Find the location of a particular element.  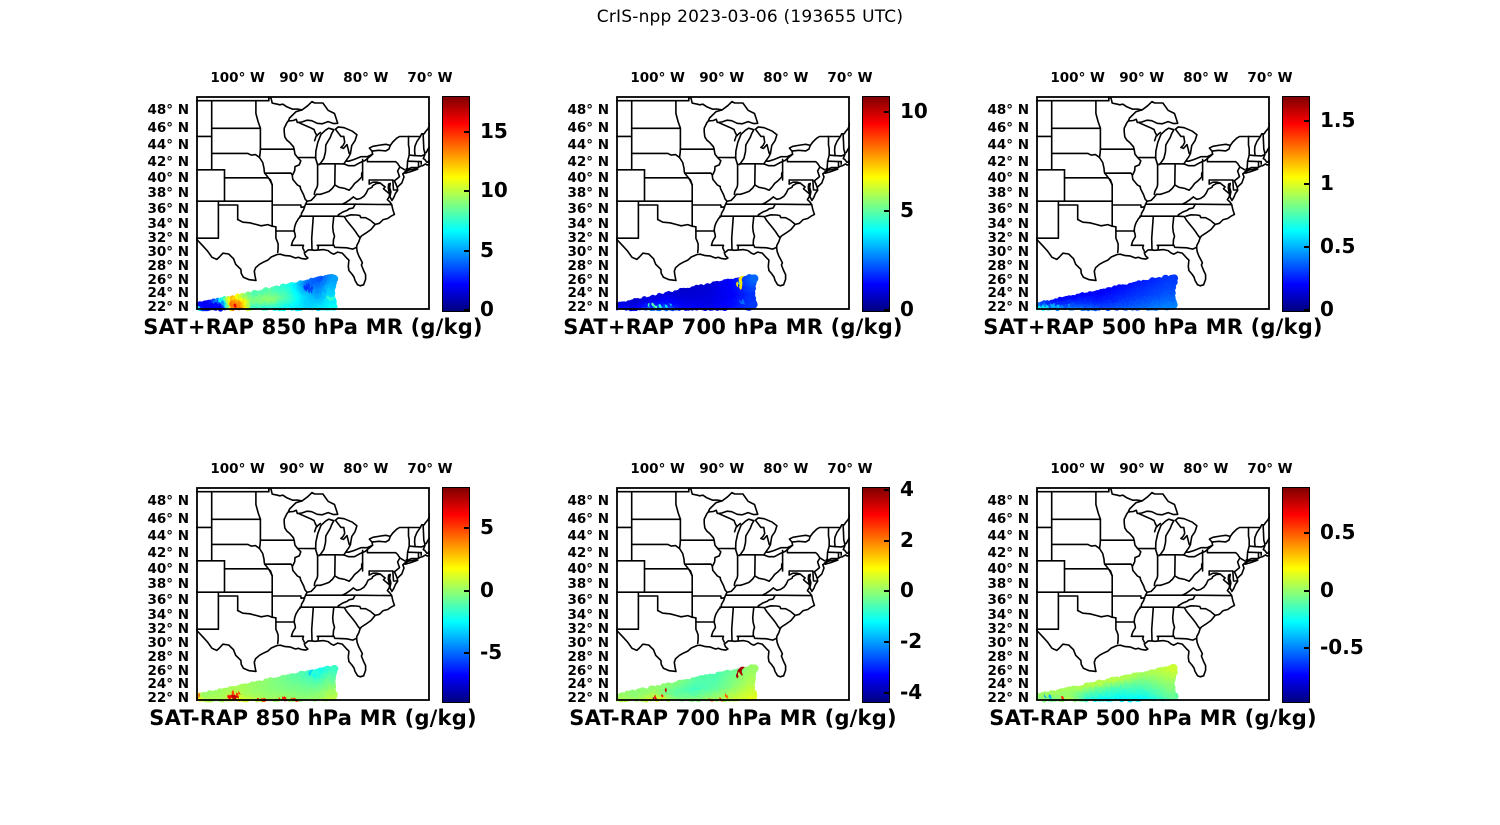

colorbar-tick-label: 5 is located at coordinates (907, 209).